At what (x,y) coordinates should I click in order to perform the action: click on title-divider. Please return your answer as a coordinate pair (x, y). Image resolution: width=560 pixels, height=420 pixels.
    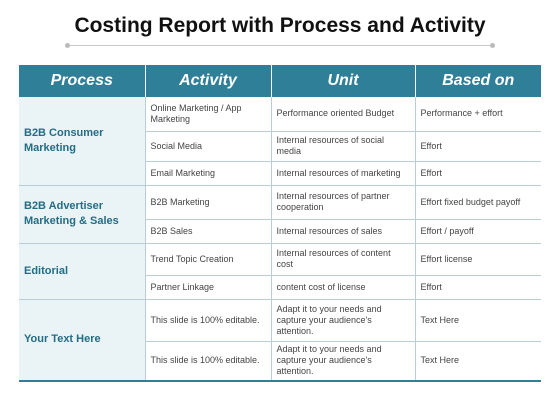
    Looking at the image, I should click on (280, 45).